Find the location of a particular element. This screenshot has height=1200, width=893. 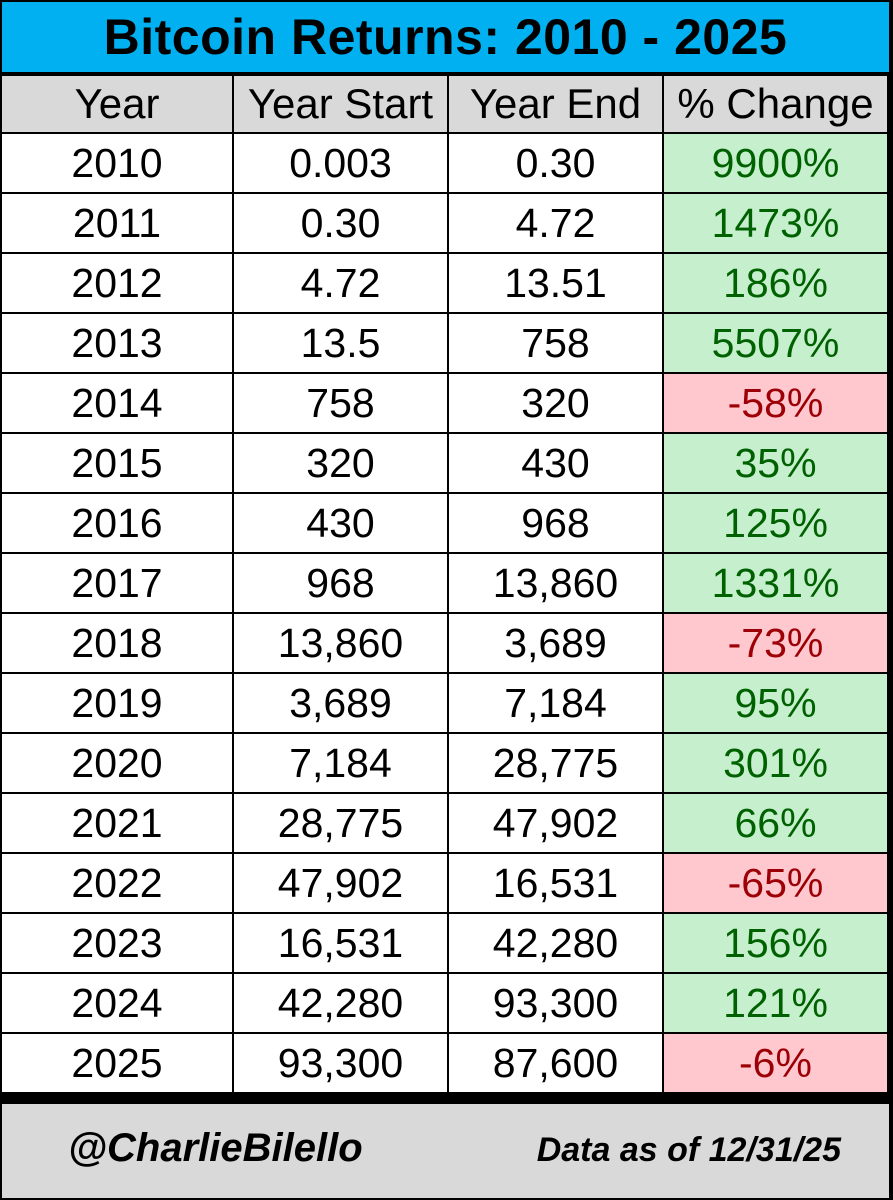

column-header-year: Year is located at coordinates (117, 104).